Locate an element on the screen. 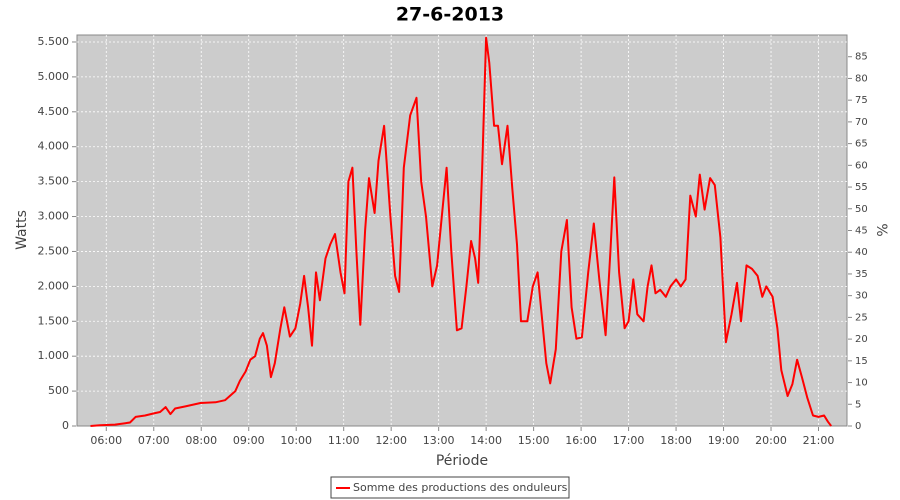  y2-tick-label: 10 is located at coordinates (861, 383).